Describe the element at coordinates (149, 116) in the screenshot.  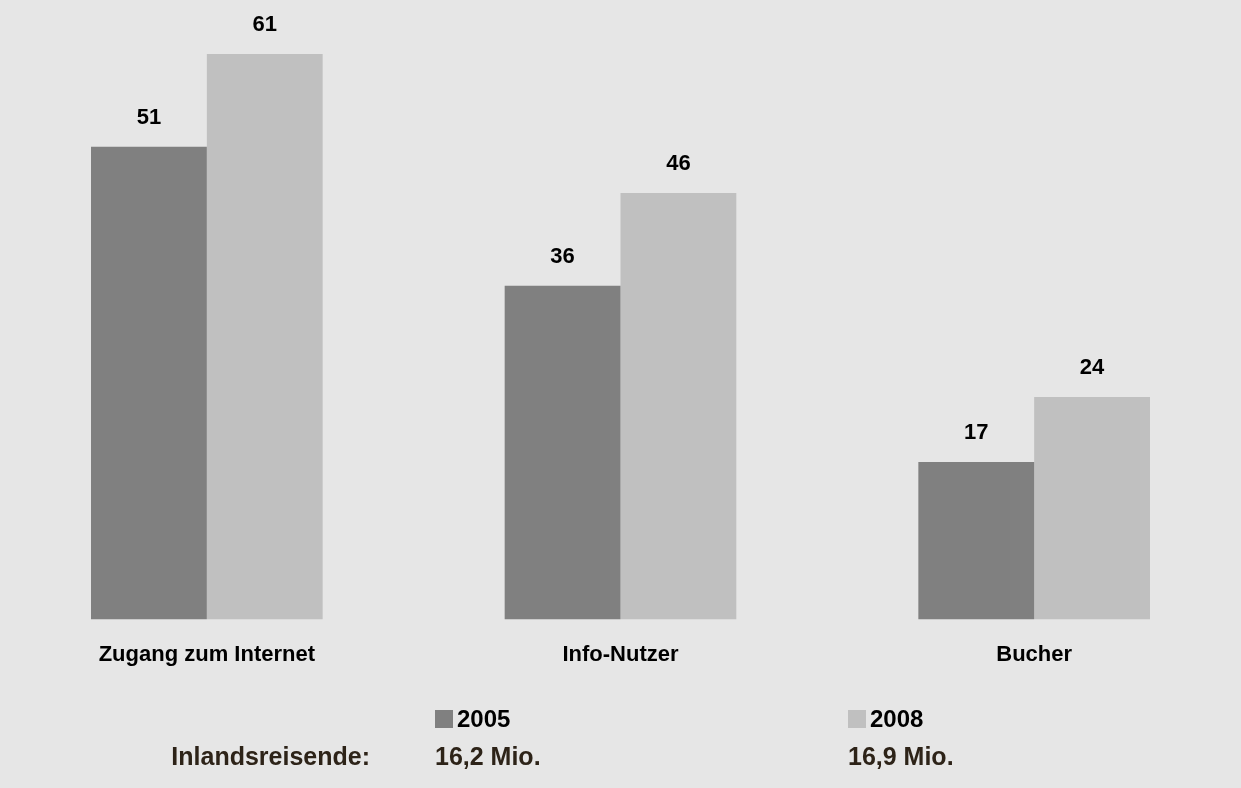
I see `data-label: 51` at that location.